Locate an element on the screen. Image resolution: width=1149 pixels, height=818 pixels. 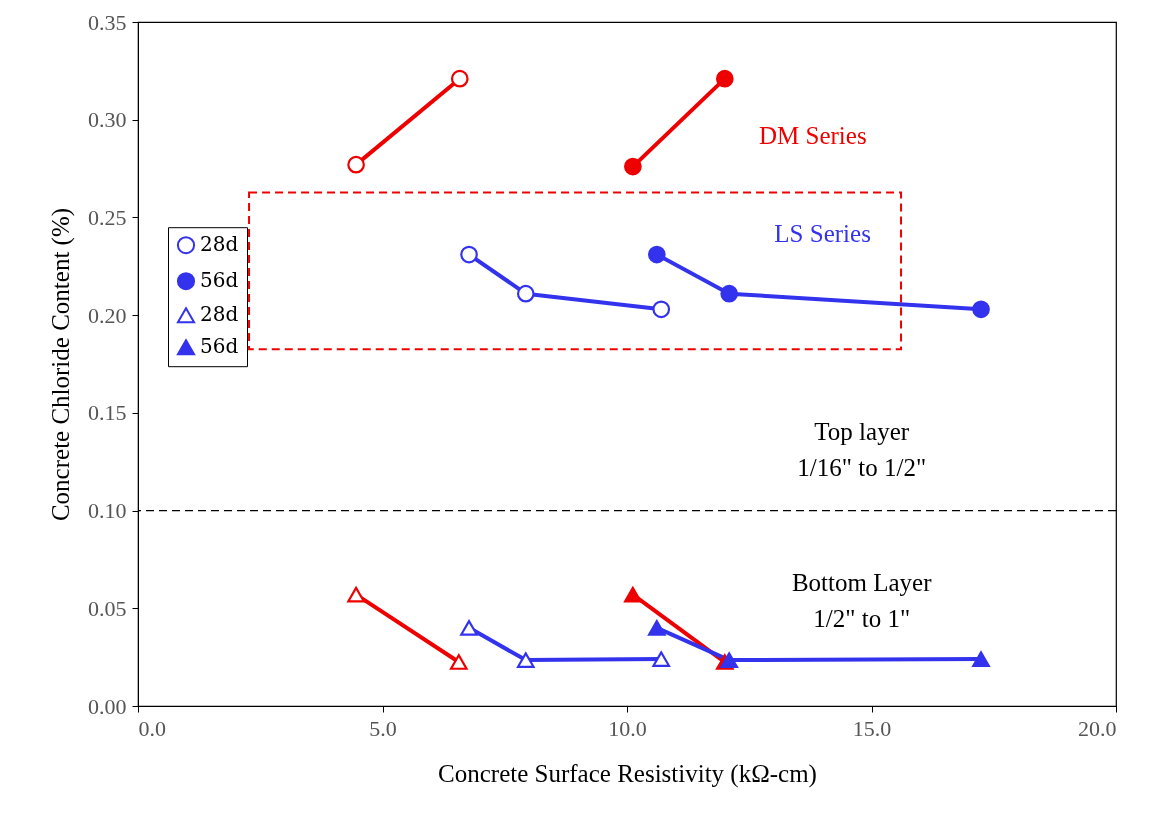
annotation: DM Series is located at coordinates (813, 135).